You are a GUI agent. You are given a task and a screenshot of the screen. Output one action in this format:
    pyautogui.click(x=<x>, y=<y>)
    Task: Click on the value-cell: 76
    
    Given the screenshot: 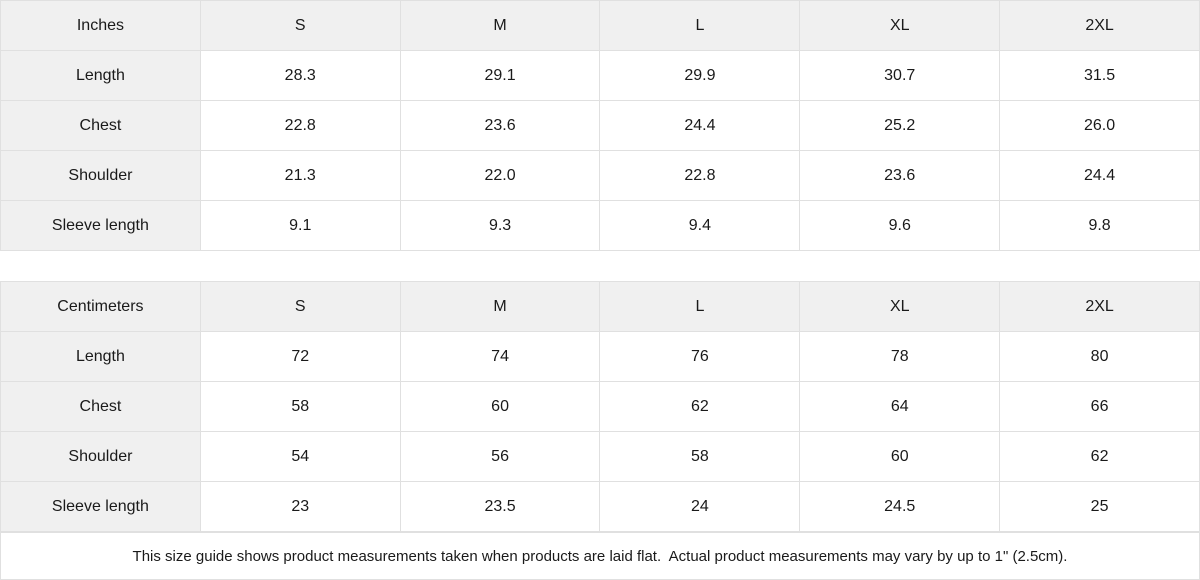 What is the action you would take?
    pyautogui.click(x=700, y=356)
    